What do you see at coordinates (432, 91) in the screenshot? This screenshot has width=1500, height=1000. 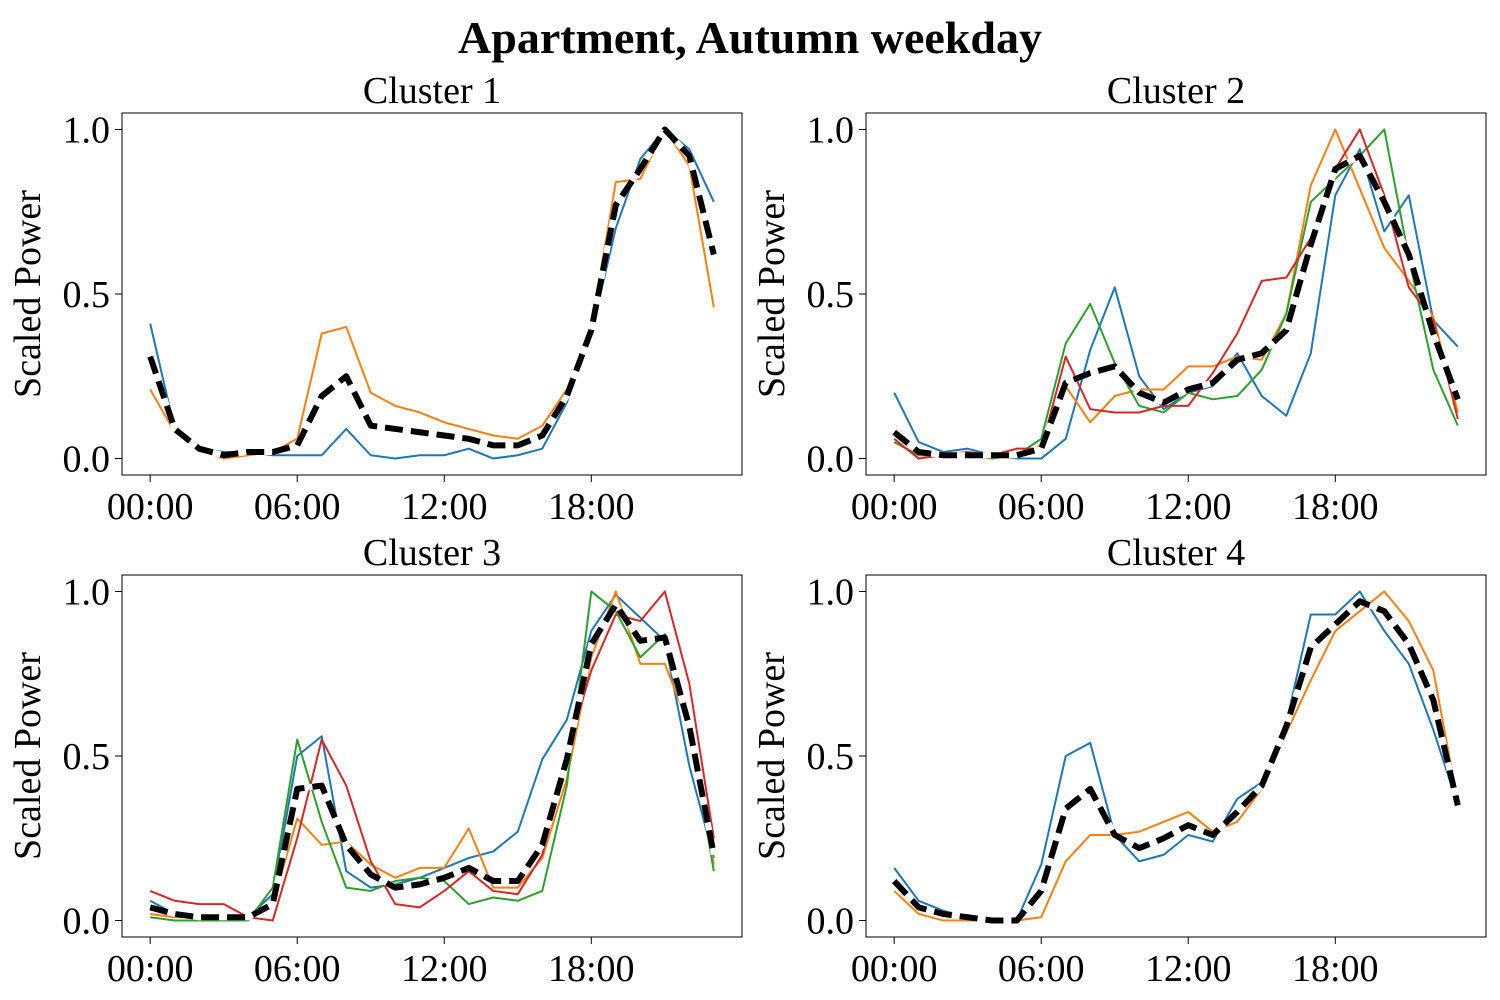 I see `subplot-title: Cluster 1` at bounding box center [432, 91].